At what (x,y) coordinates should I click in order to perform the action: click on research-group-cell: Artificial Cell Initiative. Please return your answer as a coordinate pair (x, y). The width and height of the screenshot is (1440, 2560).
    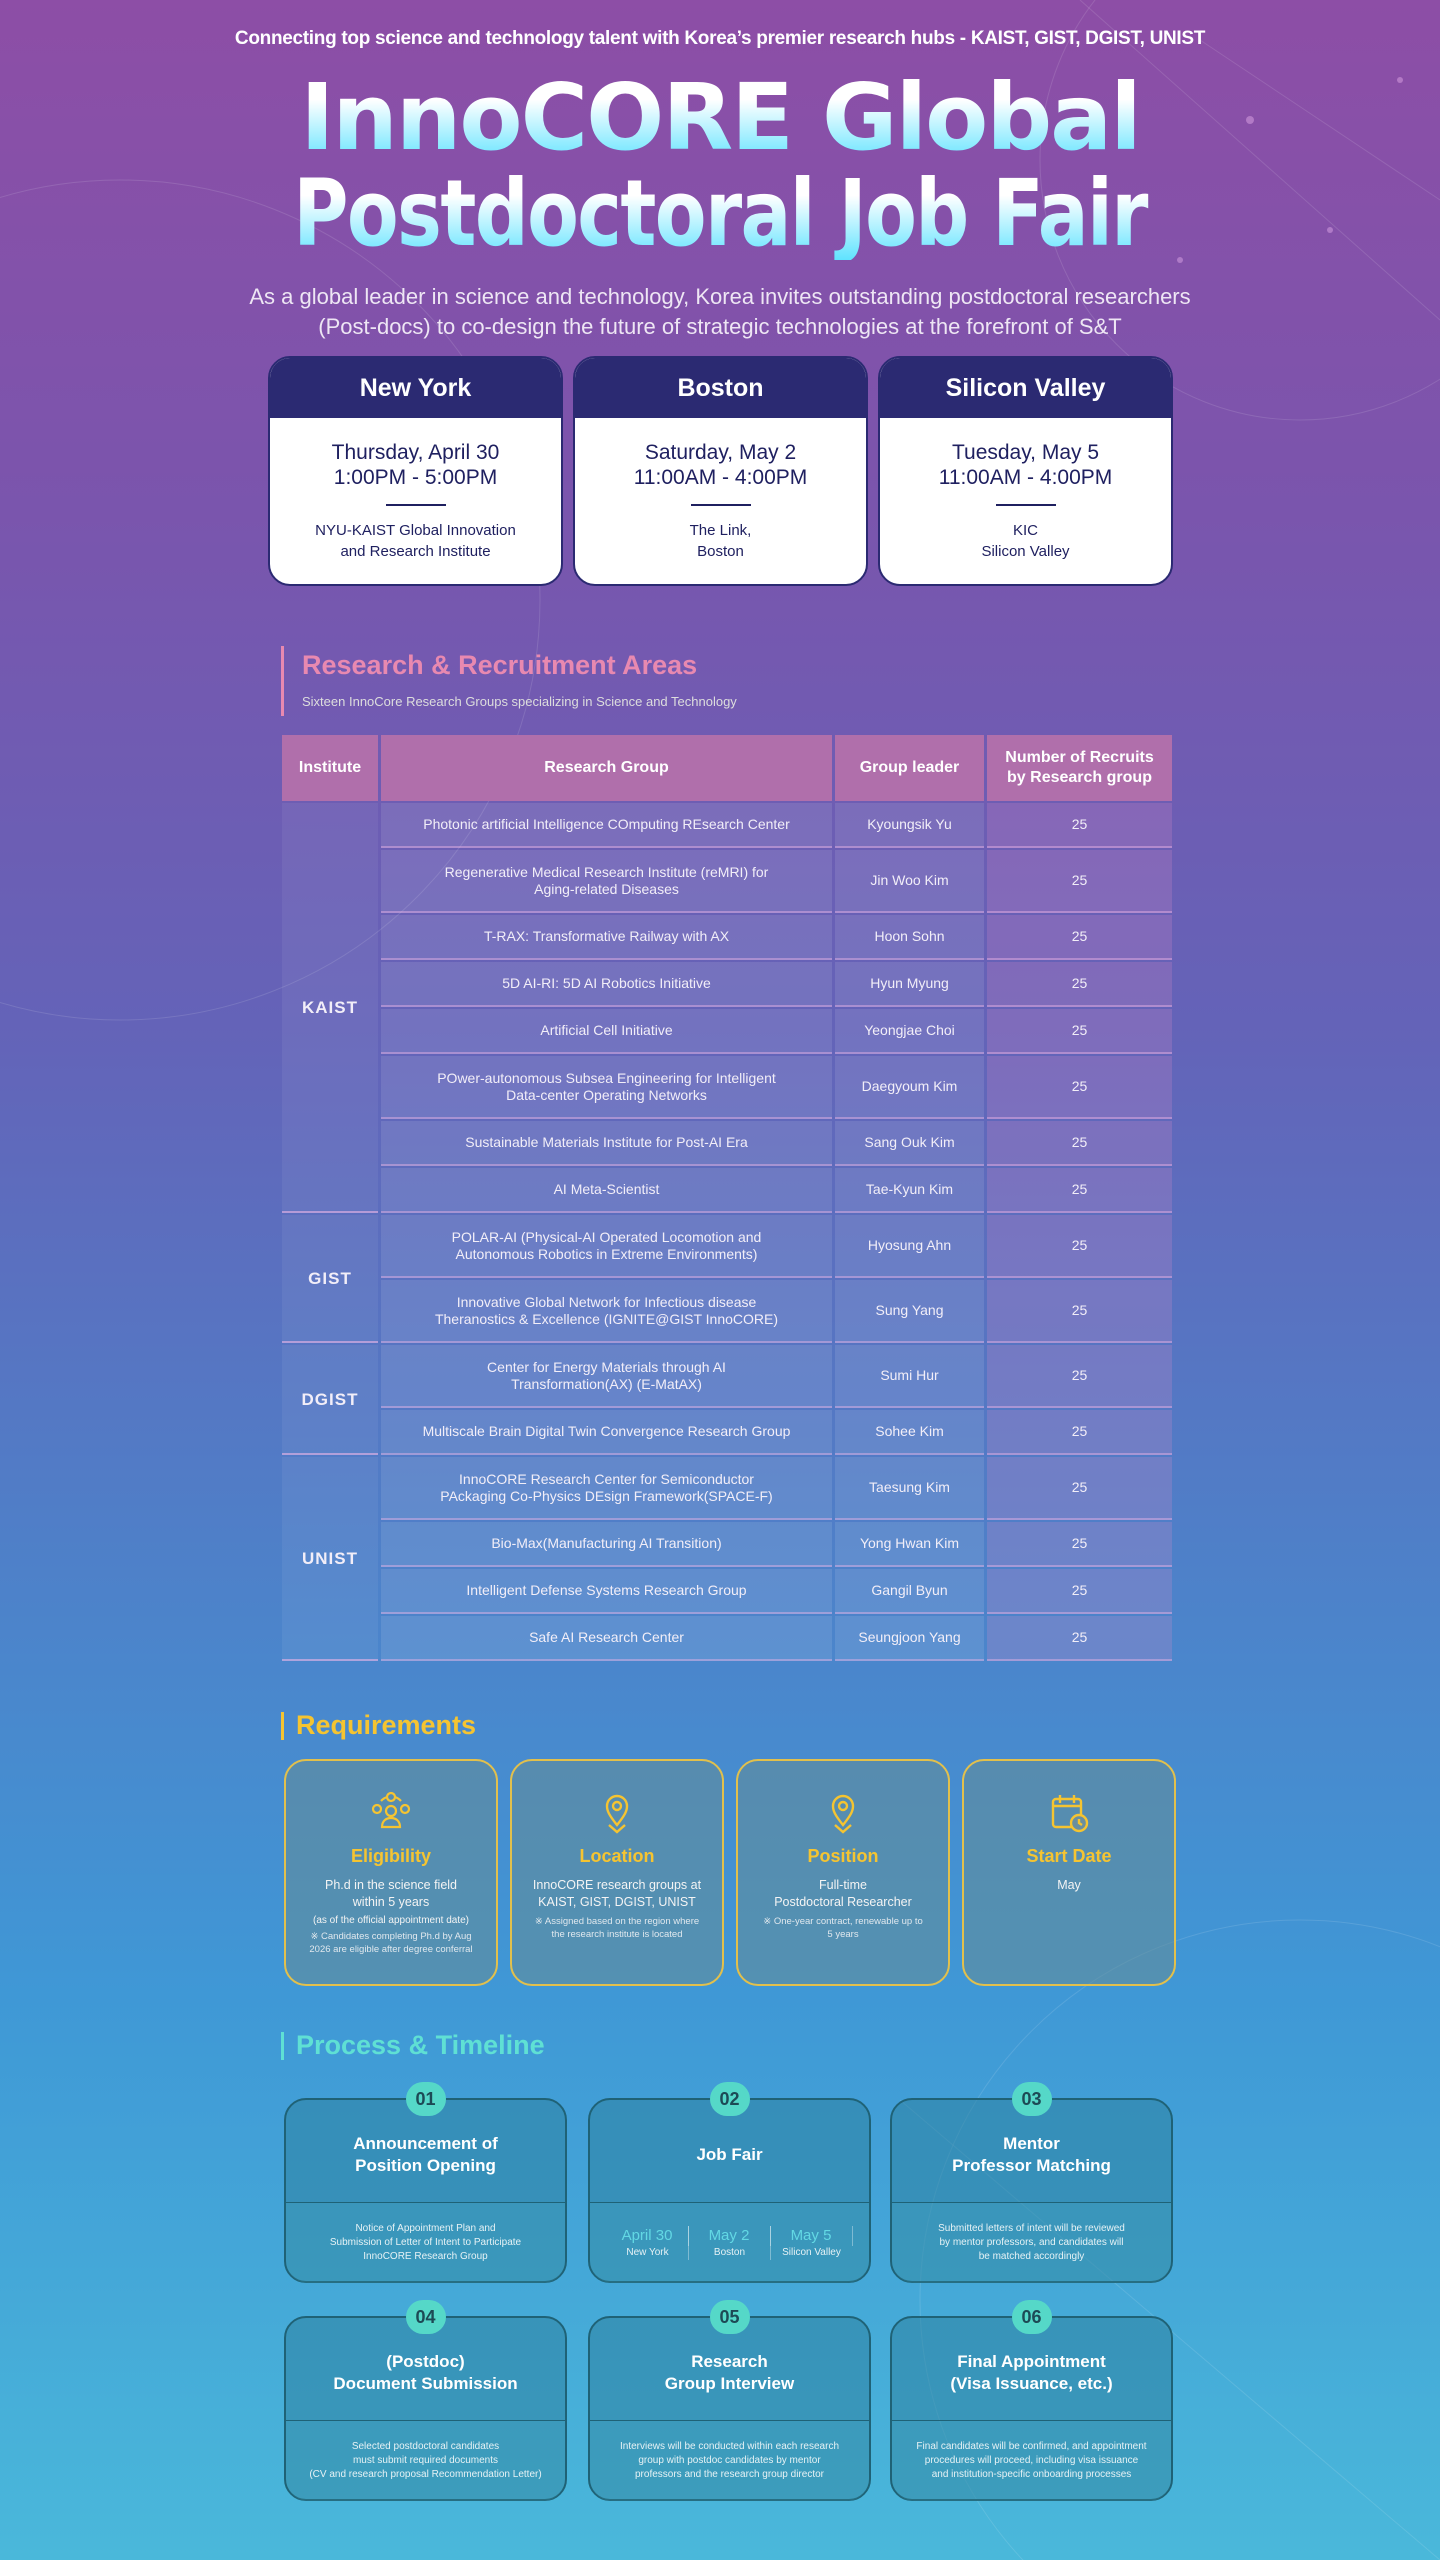
    Looking at the image, I should click on (606, 1031).